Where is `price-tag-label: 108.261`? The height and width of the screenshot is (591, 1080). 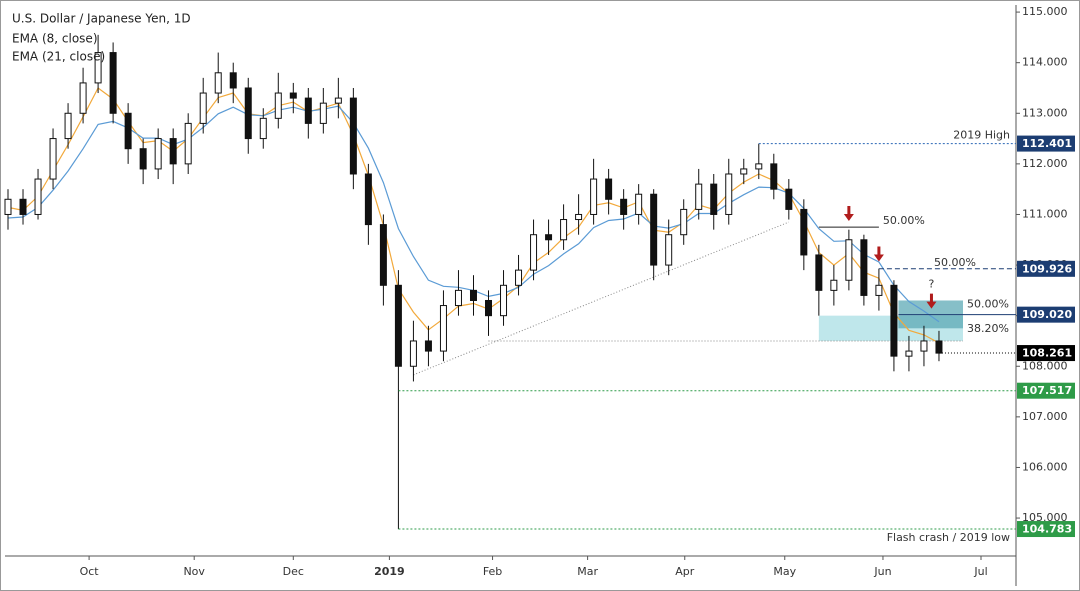
price-tag-label: 108.261 is located at coordinates (1047, 353).